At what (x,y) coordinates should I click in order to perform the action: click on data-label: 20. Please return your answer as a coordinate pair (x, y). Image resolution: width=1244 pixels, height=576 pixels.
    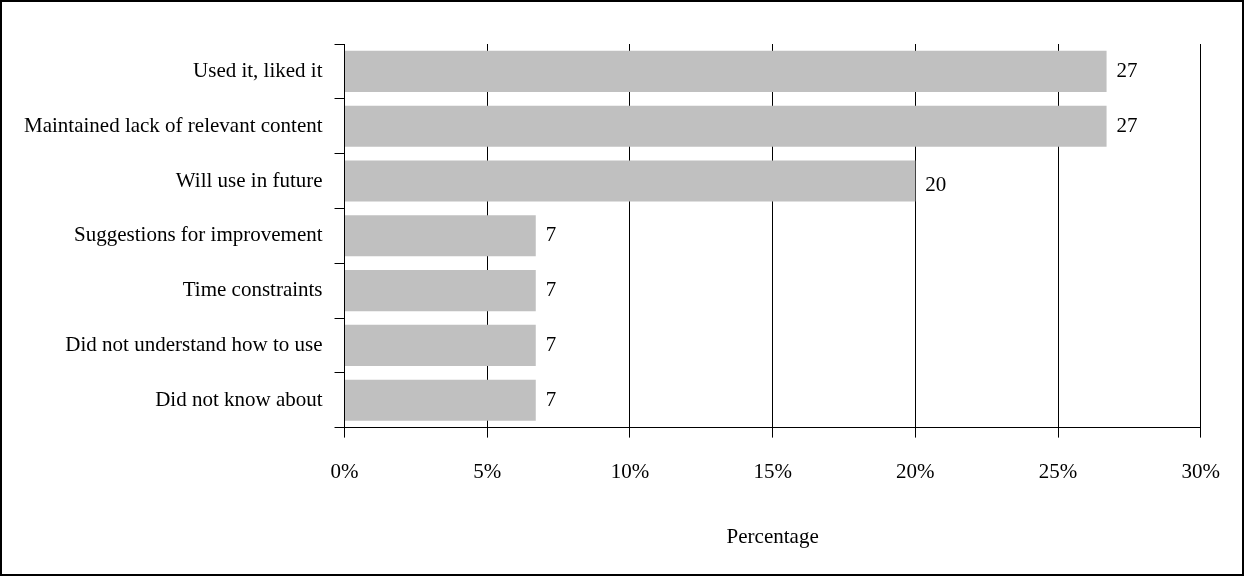
    Looking at the image, I should click on (936, 183).